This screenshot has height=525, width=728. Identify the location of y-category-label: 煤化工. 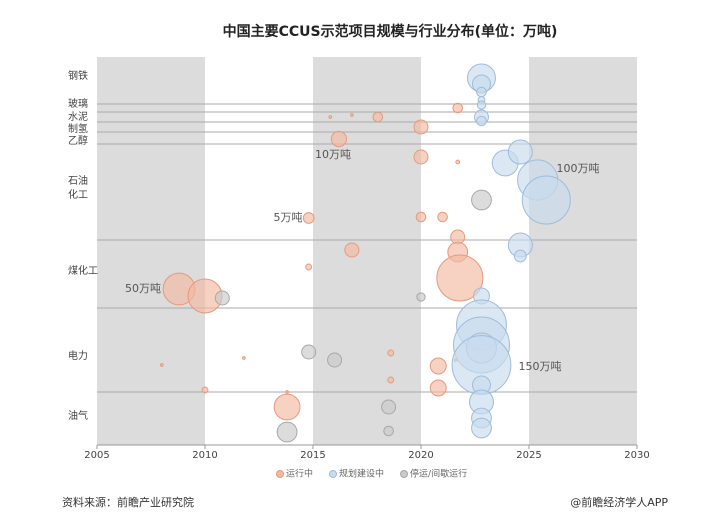
(83, 270).